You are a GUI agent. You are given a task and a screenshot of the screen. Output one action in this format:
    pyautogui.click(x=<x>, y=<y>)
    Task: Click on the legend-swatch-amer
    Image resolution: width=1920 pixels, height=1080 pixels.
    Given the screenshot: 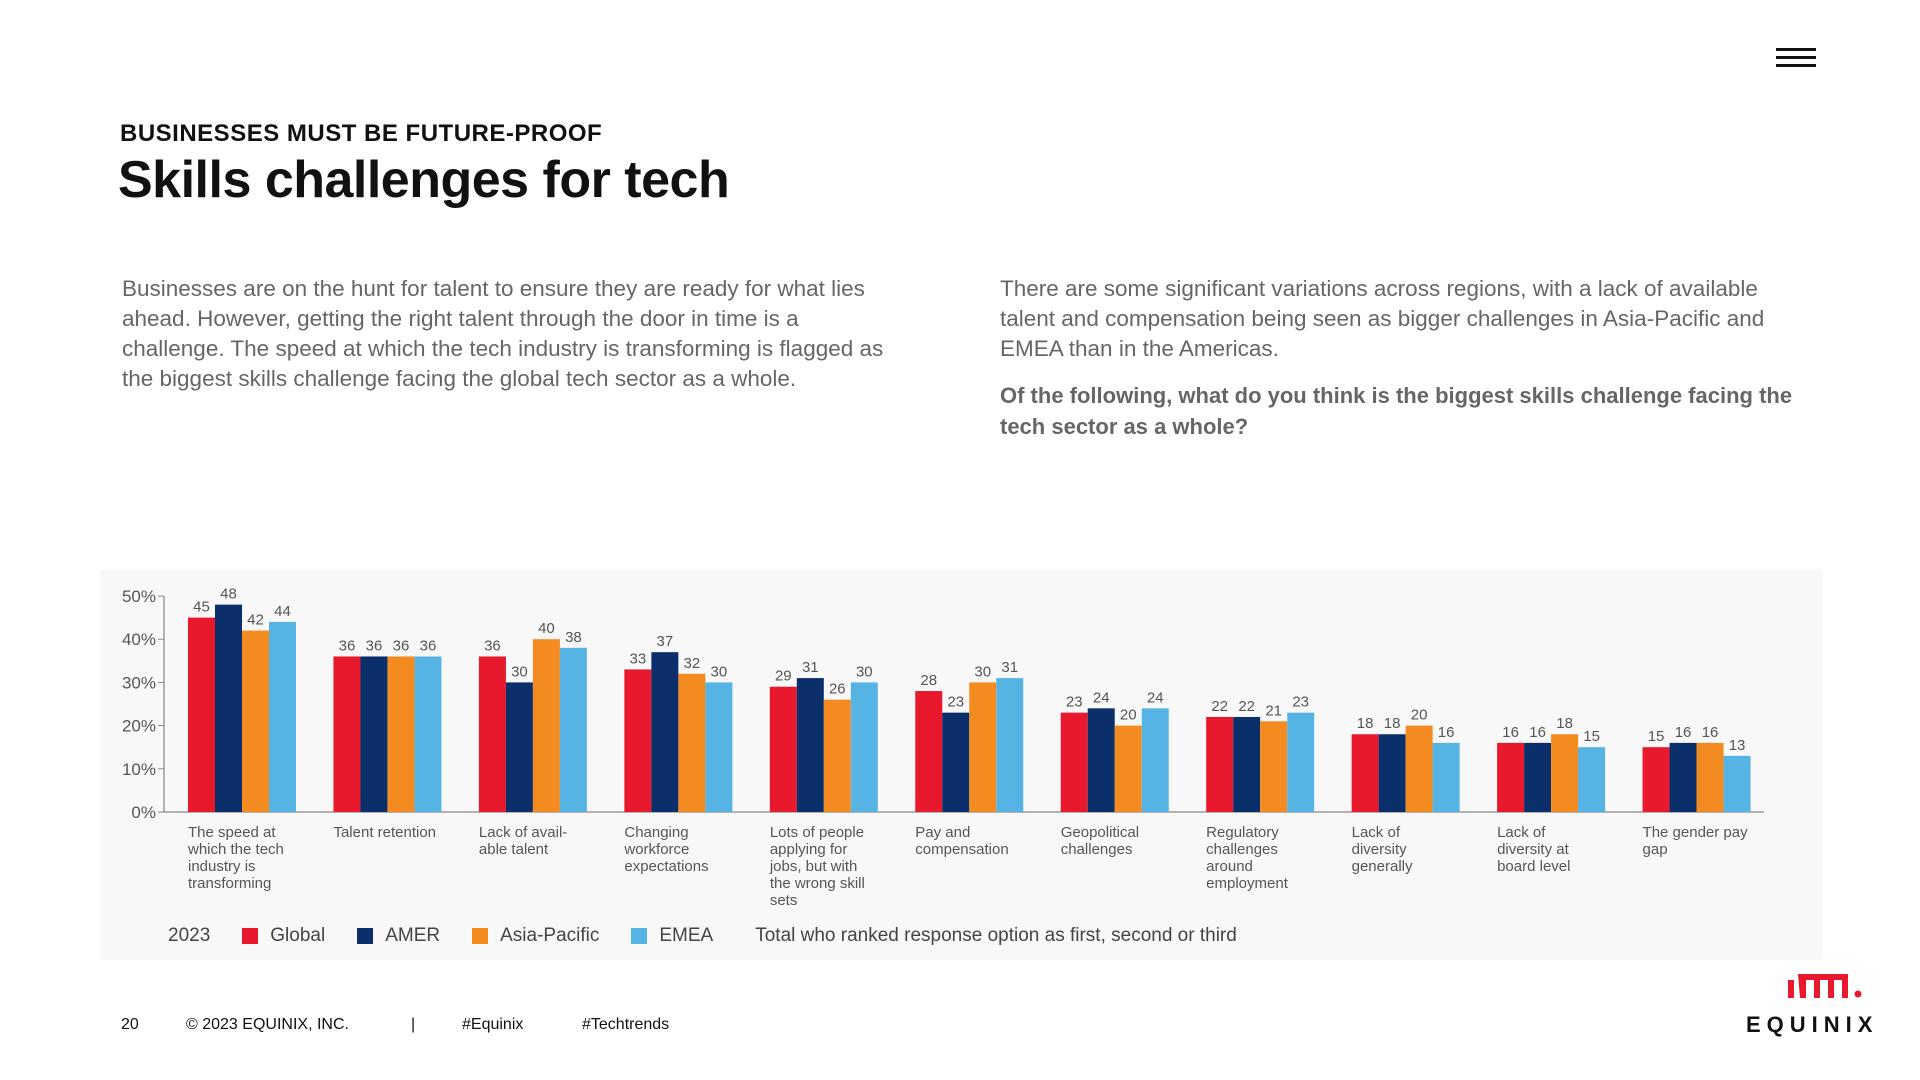 What is the action you would take?
    pyautogui.click(x=365, y=936)
    